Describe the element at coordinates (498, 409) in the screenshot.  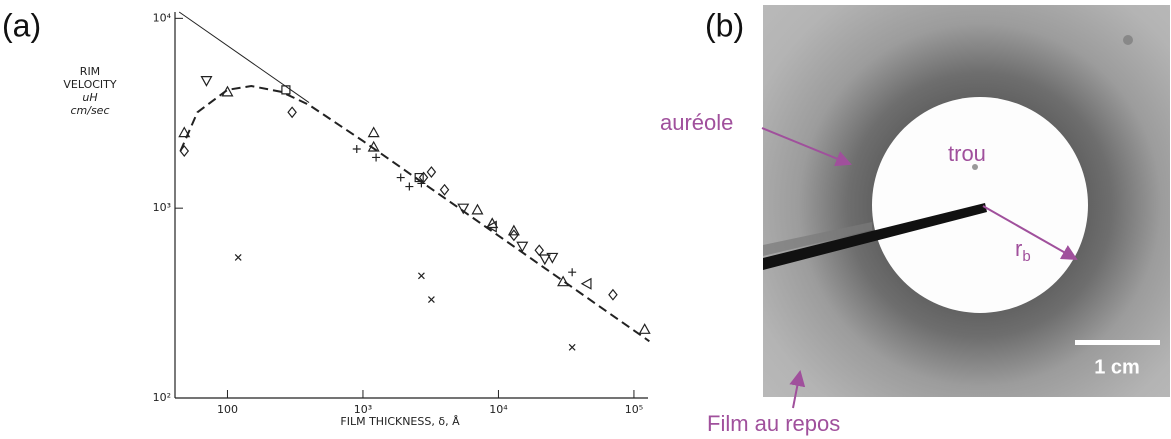
I see `x-tick-label: 10⁴` at that location.